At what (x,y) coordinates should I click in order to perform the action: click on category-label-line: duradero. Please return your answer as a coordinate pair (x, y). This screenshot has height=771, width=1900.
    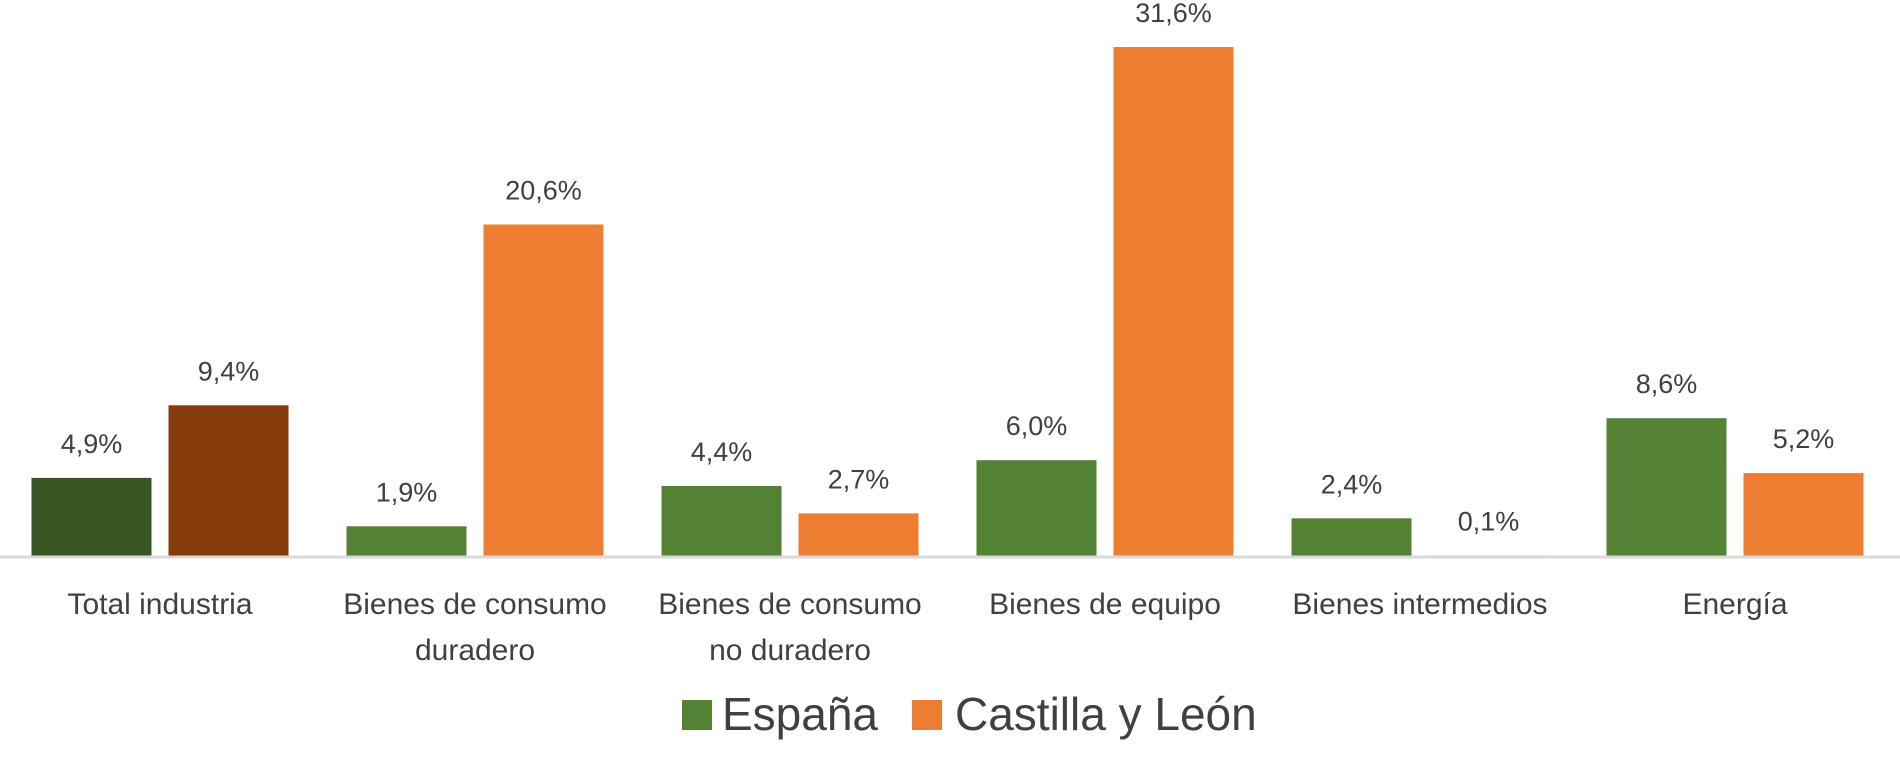
    Looking at the image, I should click on (475, 650).